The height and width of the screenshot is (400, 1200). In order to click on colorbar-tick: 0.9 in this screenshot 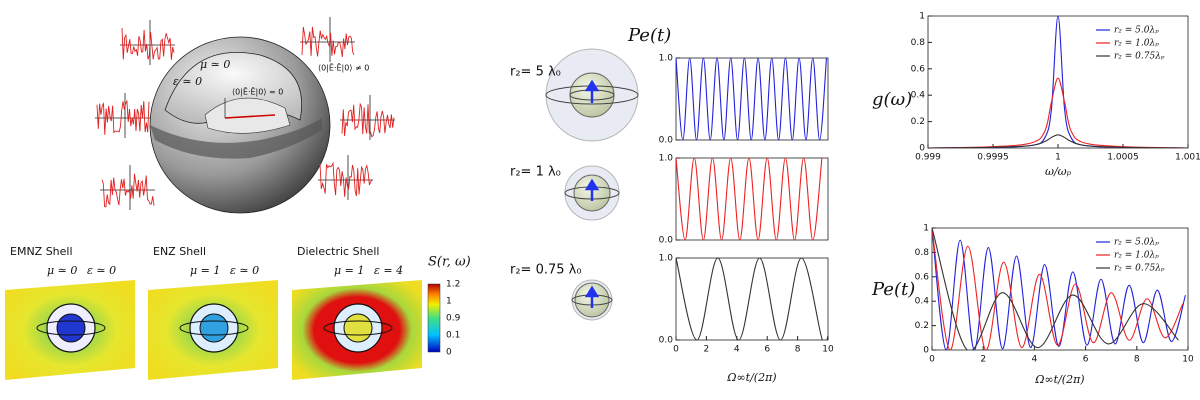, I will do `click(453, 319)`.